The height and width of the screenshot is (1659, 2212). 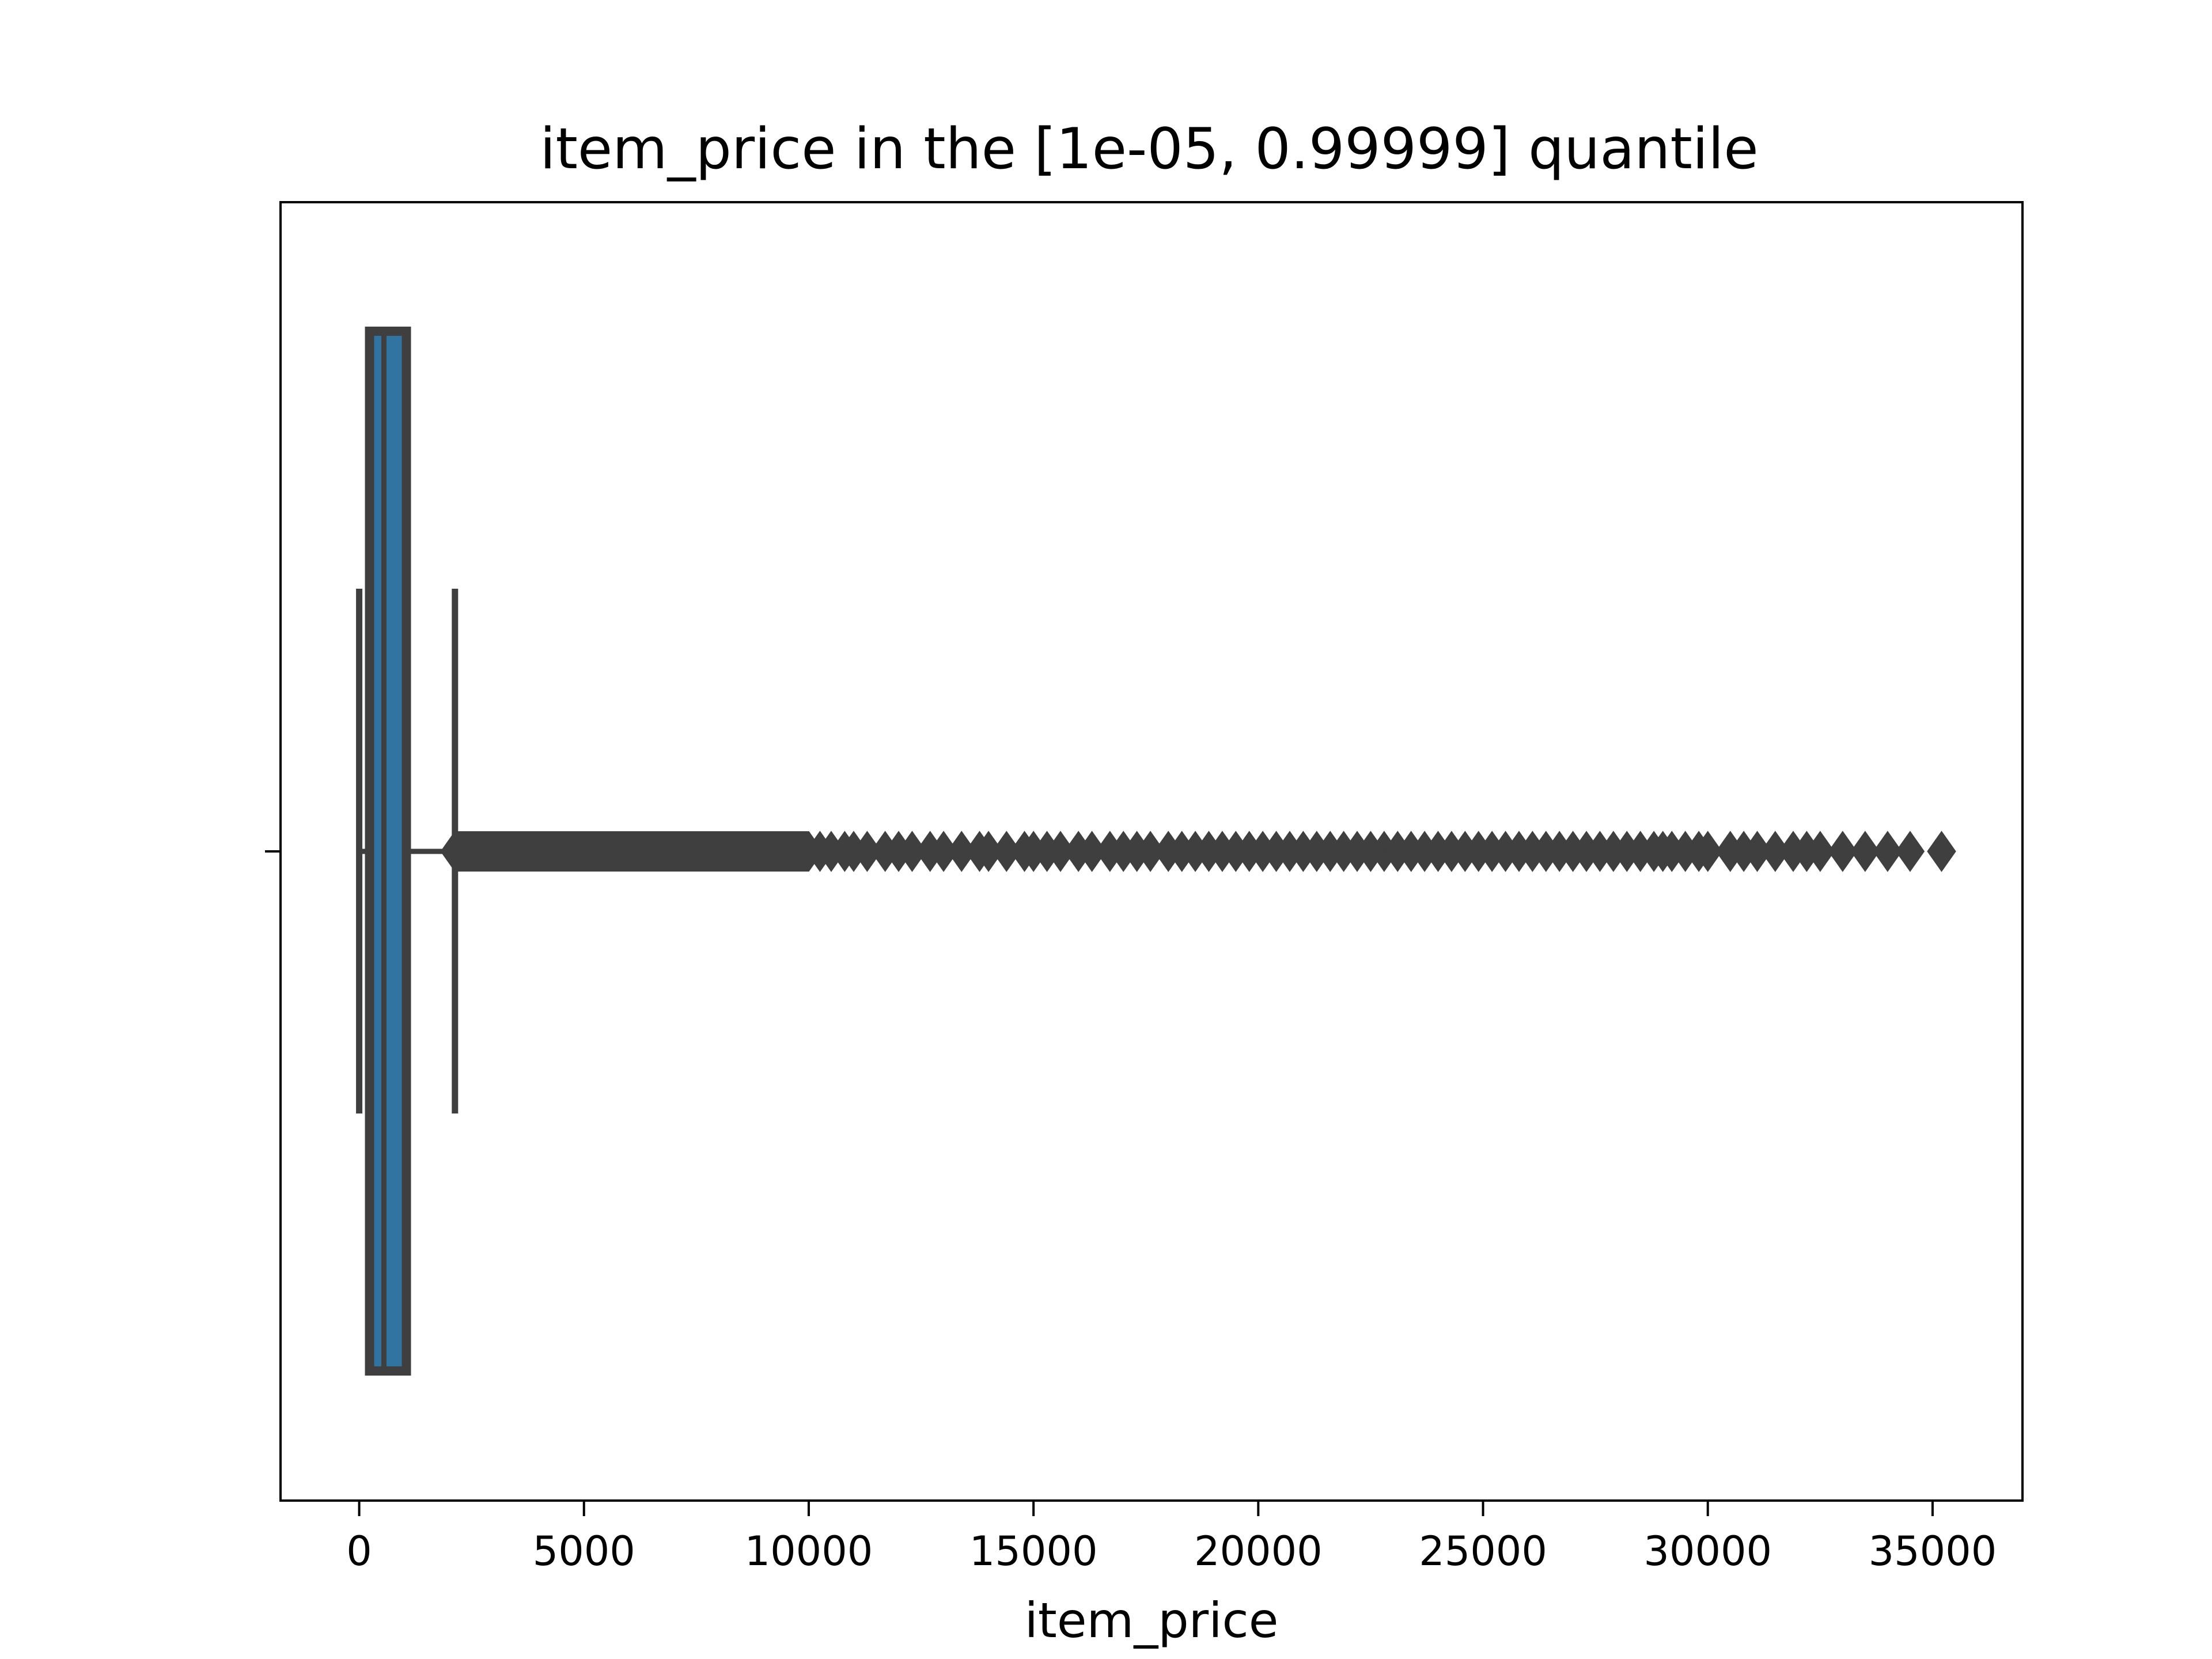 I want to click on iqr-box, so click(x=388, y=851).